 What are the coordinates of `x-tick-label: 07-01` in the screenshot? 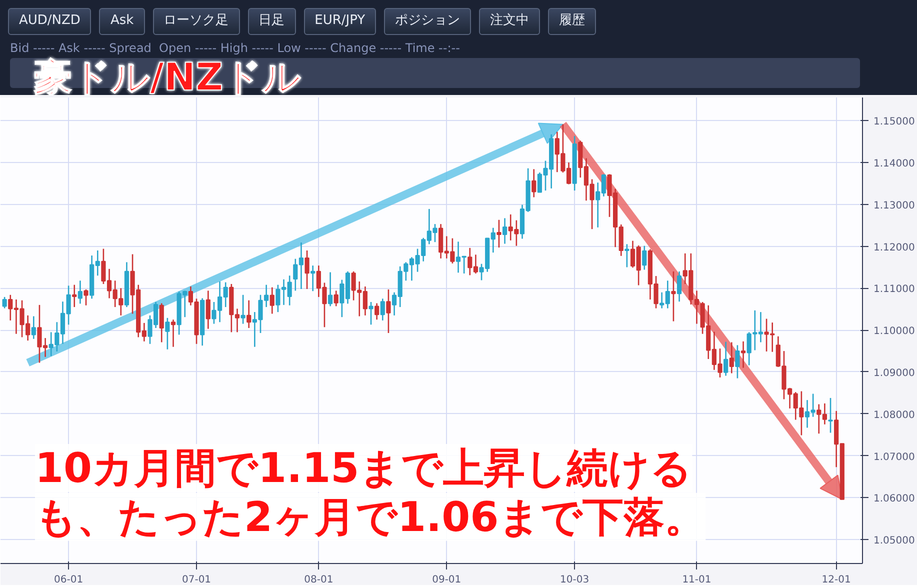 It's located at (197, 580).